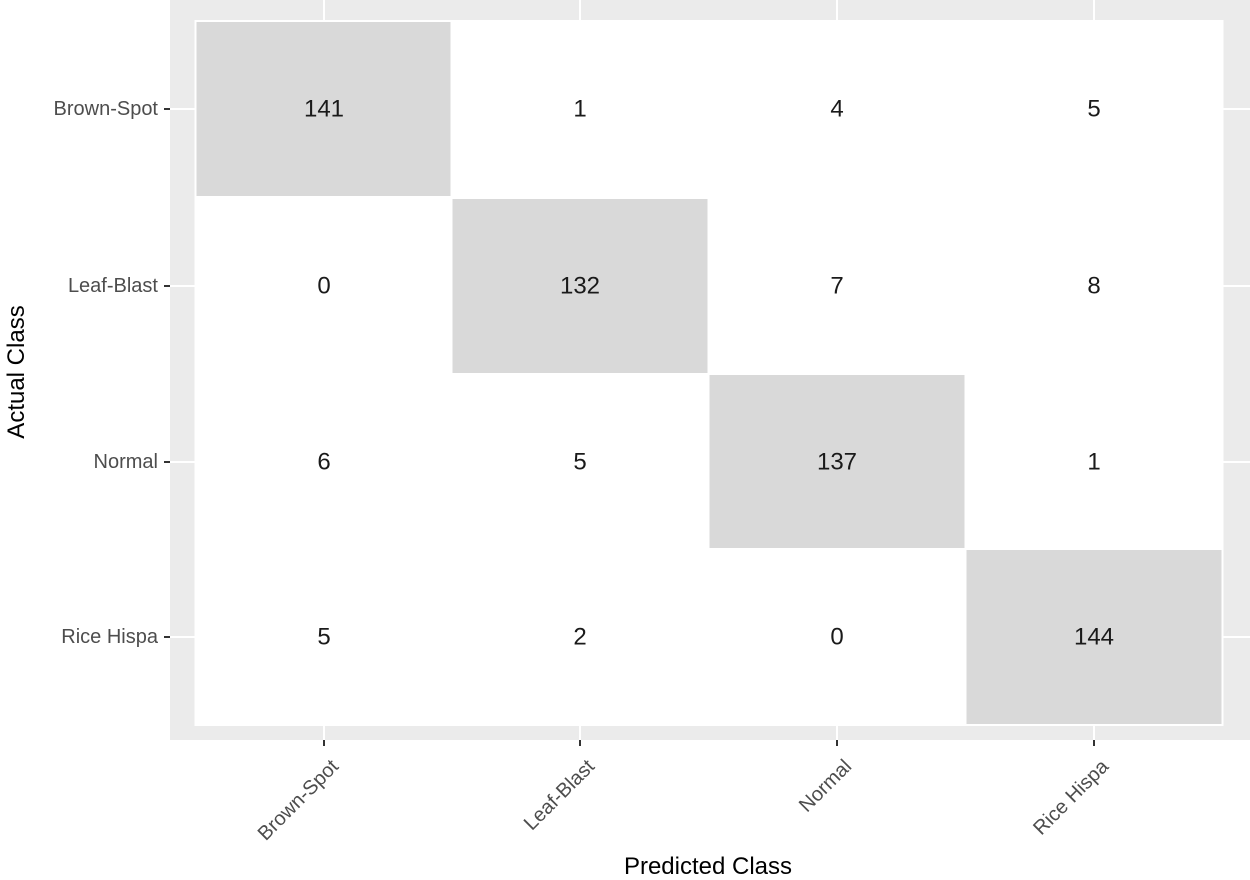  I want to click on y-tick-label: Brown-Spot, so click(106, 109).